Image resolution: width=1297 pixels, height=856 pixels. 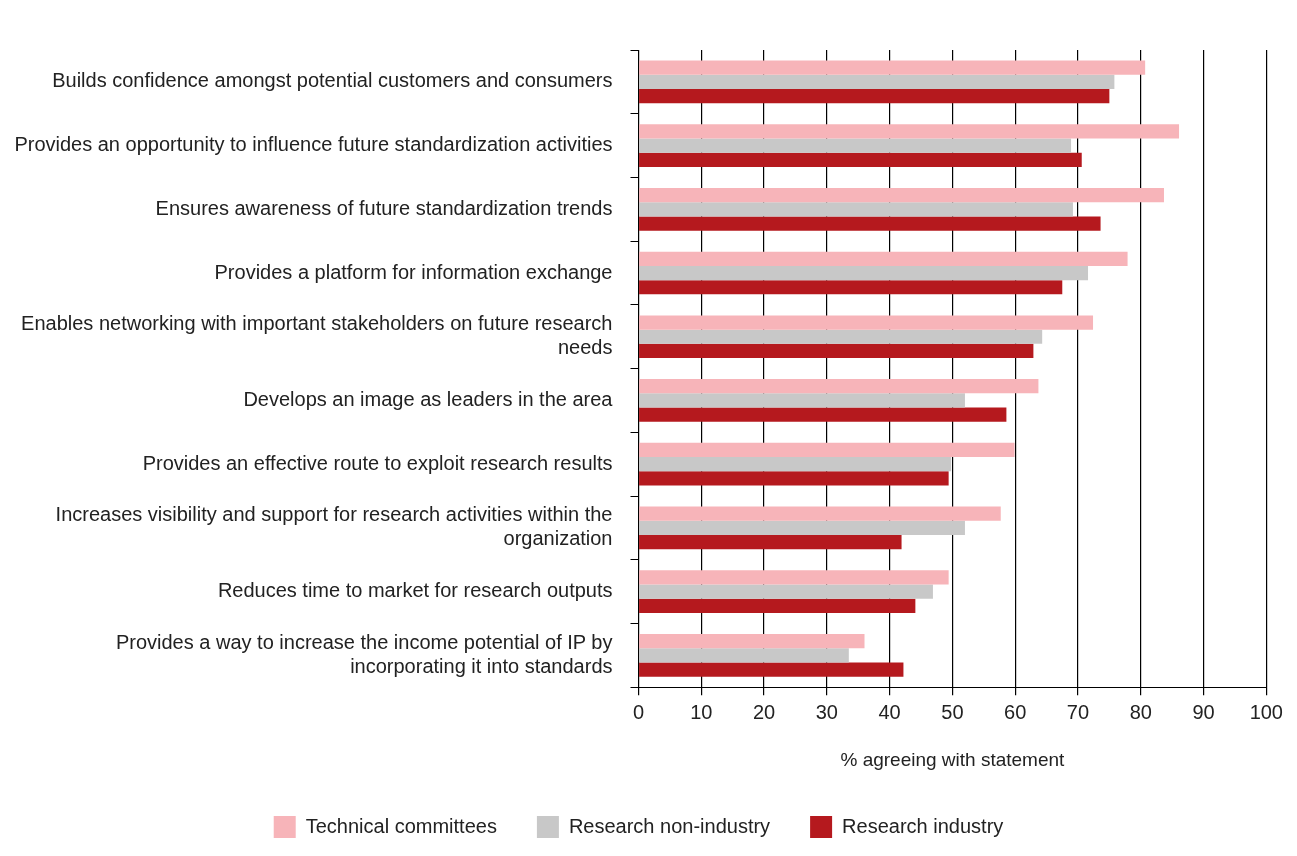 What do you see at coordinates (826, 711) in the screenshot?
I see `x-tick-label: 30` at bounding box center [826, 711].